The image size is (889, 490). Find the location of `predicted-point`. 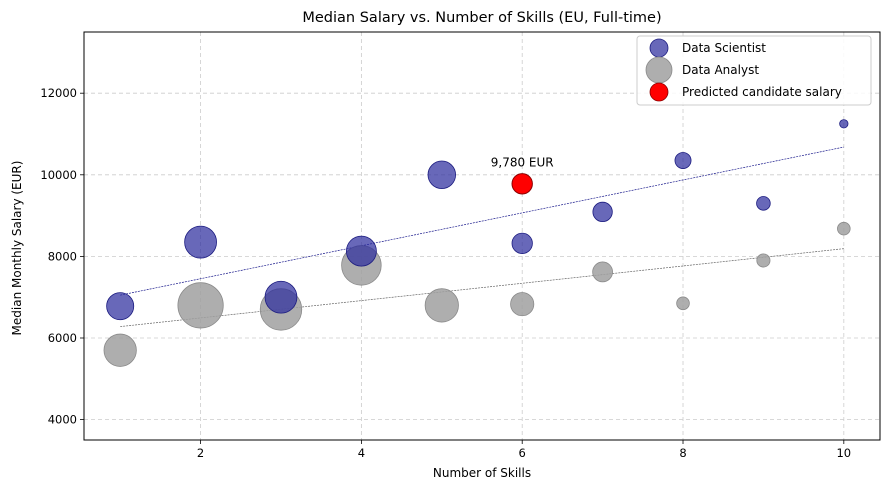

predicted-point is located at coordinates (522, 184).